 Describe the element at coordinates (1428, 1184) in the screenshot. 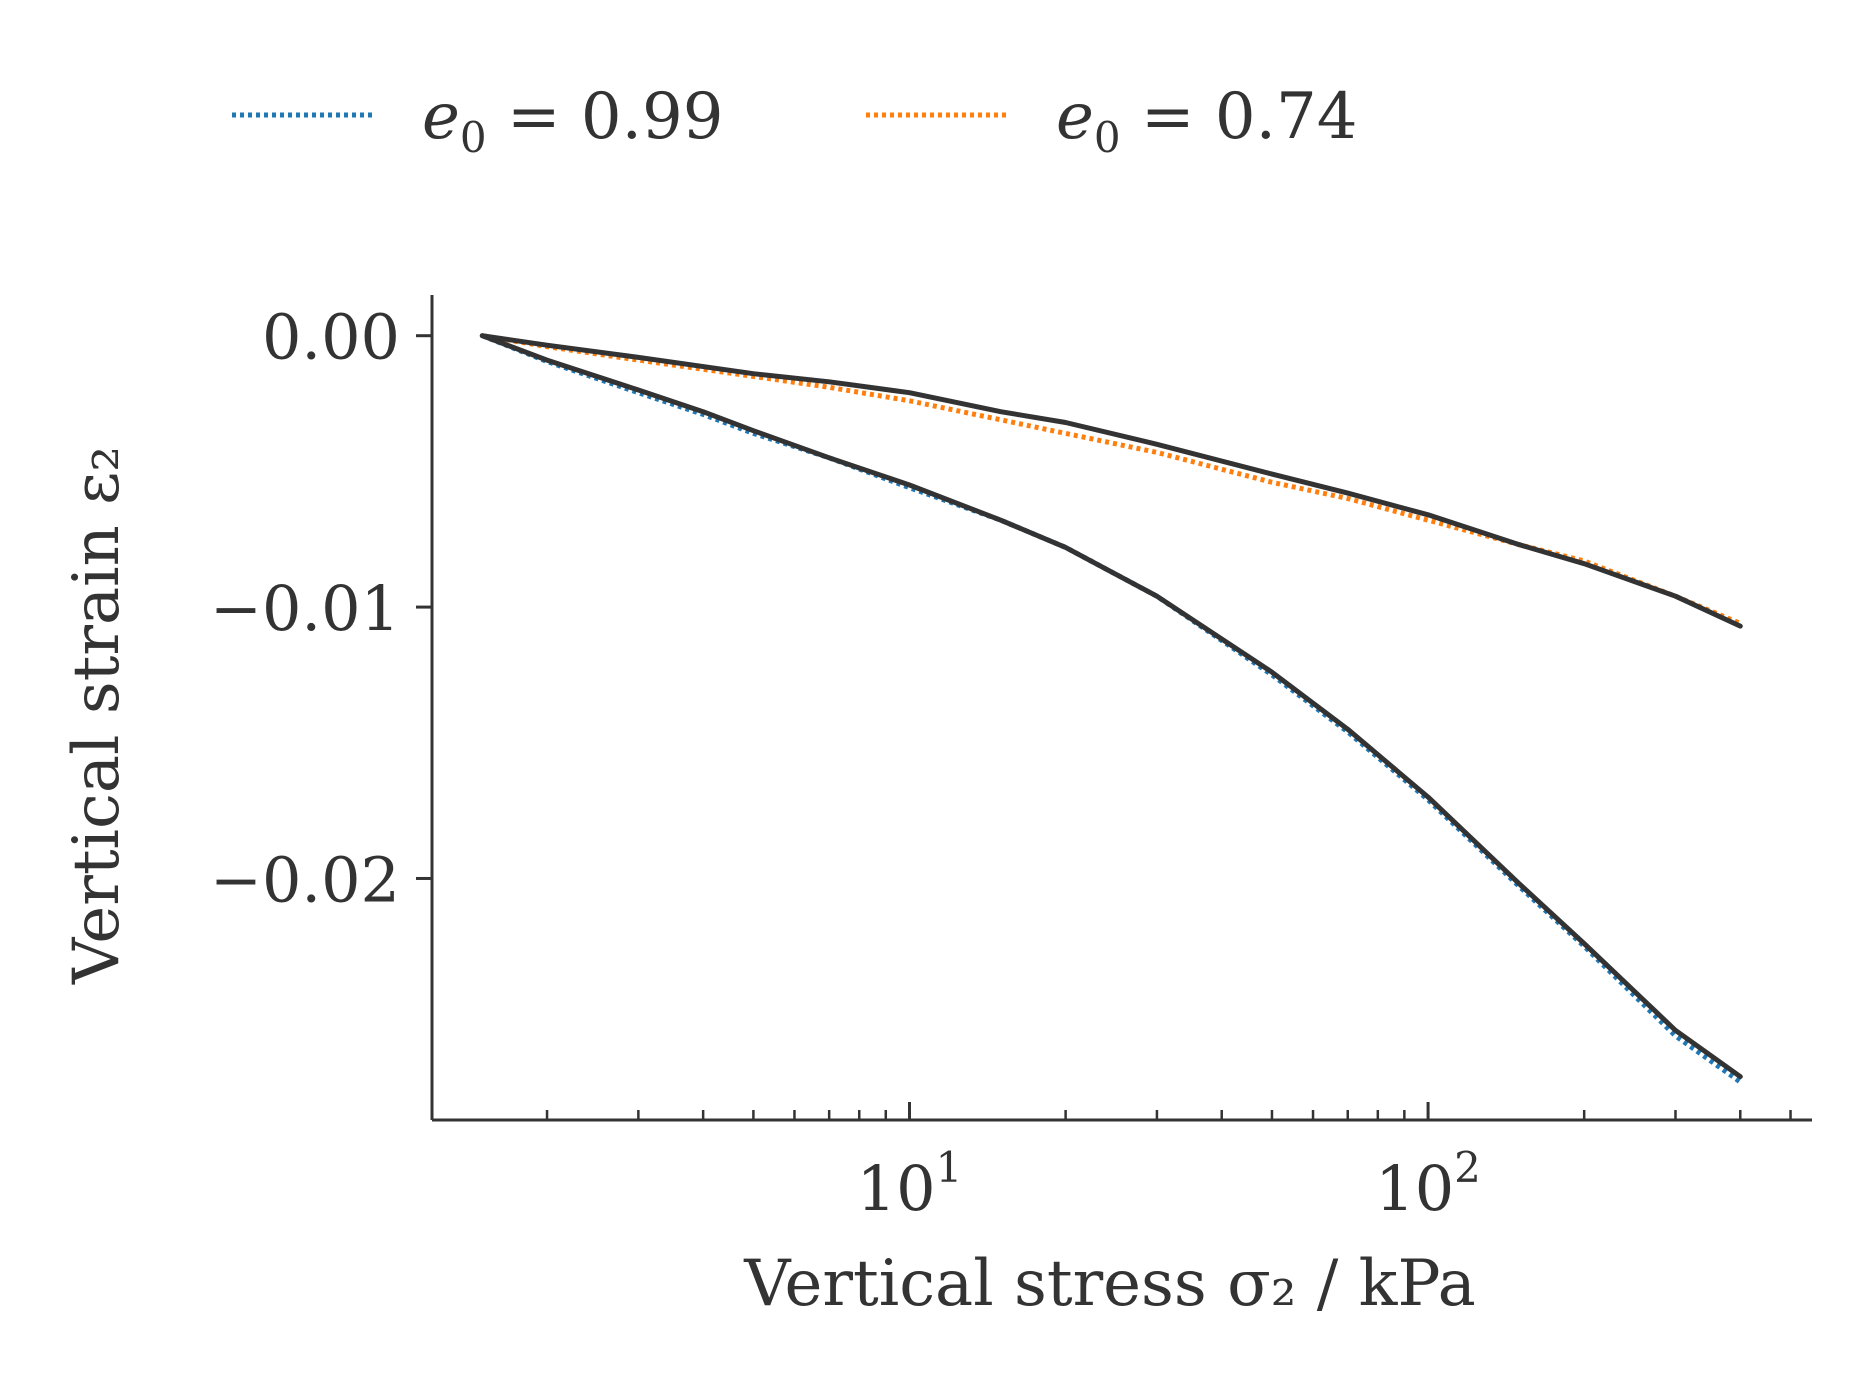

I see `x-tick-label: 10²` at that location.